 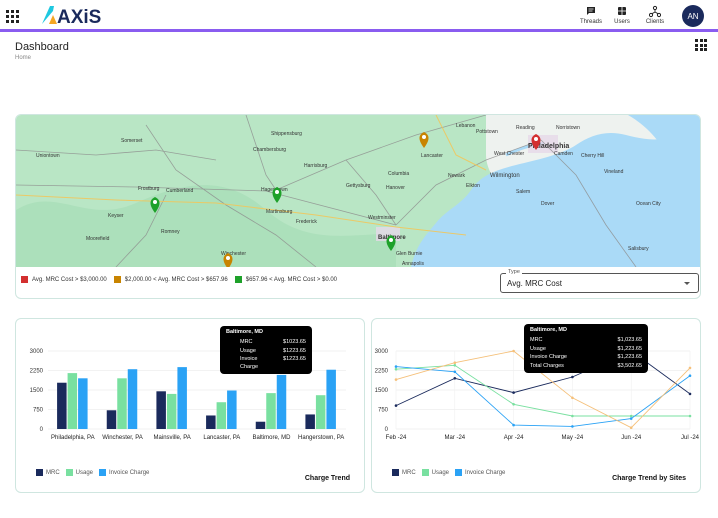 I want to click on y-tick-label: 750, so click(x=383, y=411).